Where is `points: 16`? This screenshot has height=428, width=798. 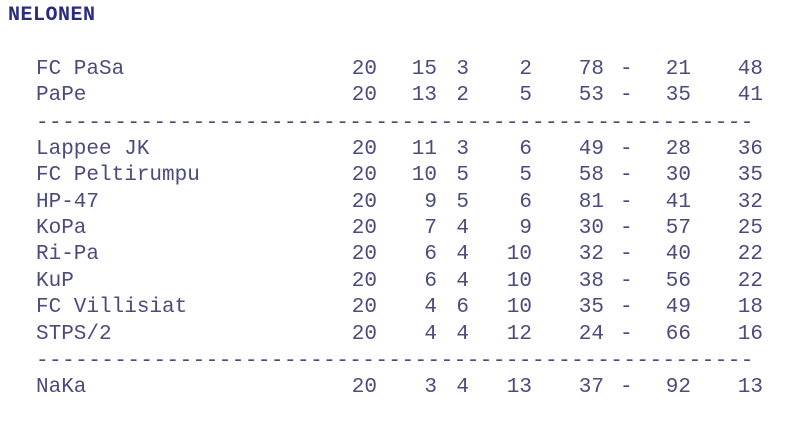
points: 16 is located at coordinates (750, 334).